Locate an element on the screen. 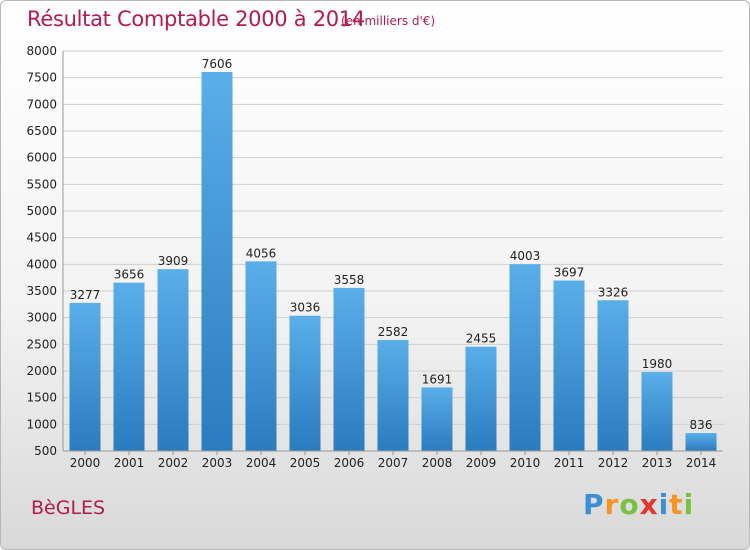 The image size is (750, 550). x-tick-label: 2000 is located at coordinates (85, 463).